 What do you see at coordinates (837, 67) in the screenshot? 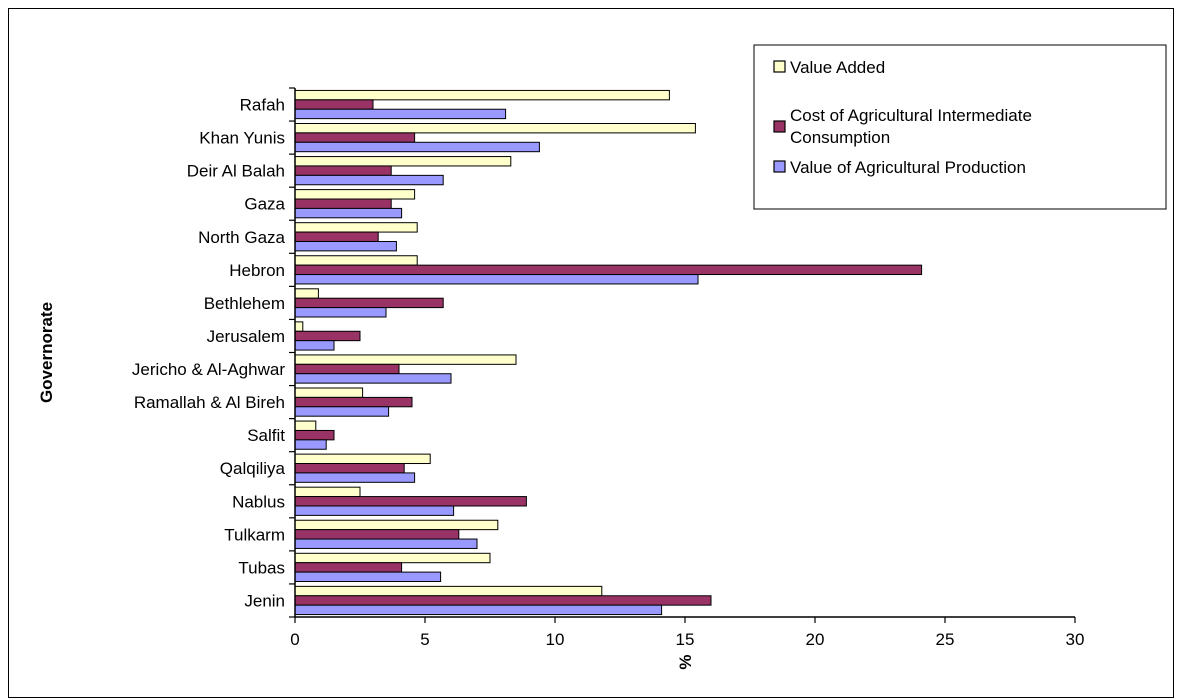
I see `legend-label: Value Added` at bounding box center [837, 67].